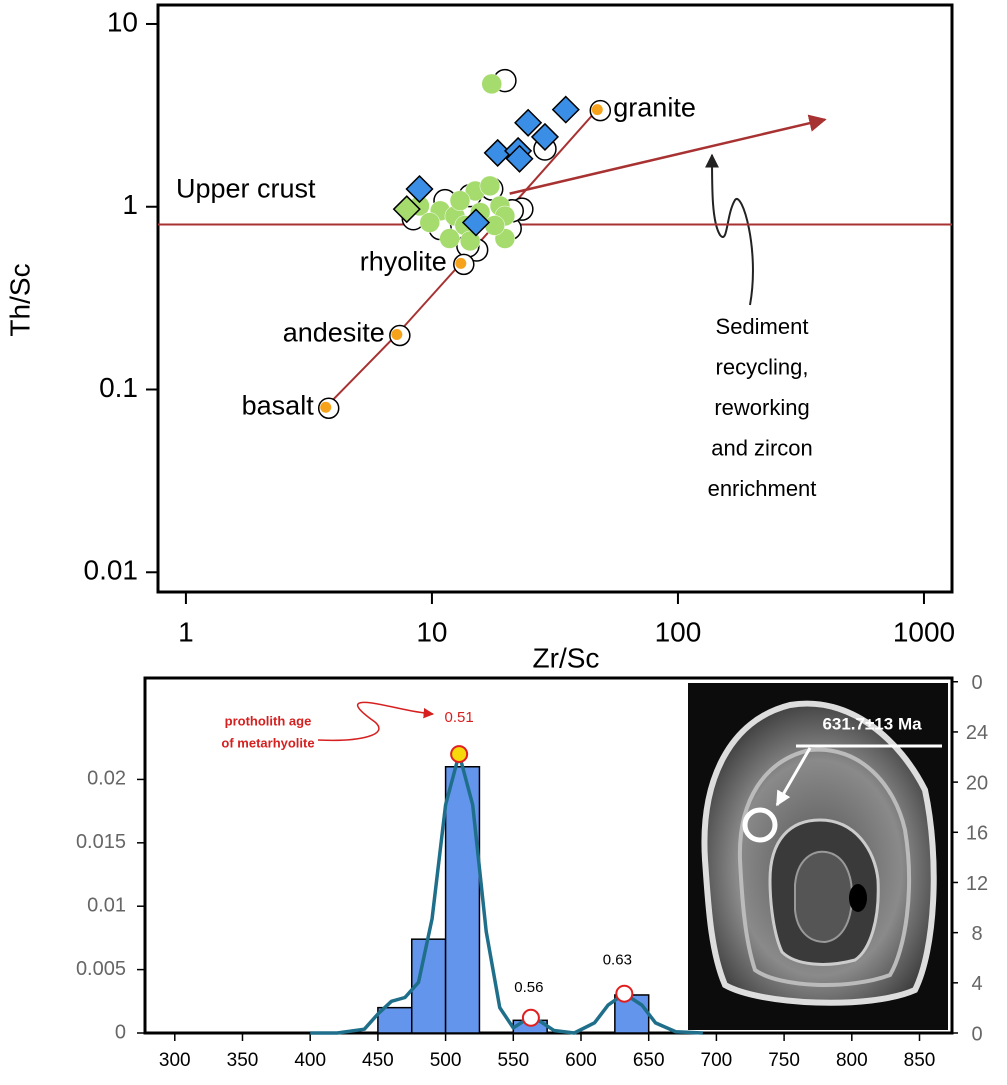 The width and height of the screenshot is (1007, 1085). I want to click on x-tick-label: 650, so click(649, 1060).